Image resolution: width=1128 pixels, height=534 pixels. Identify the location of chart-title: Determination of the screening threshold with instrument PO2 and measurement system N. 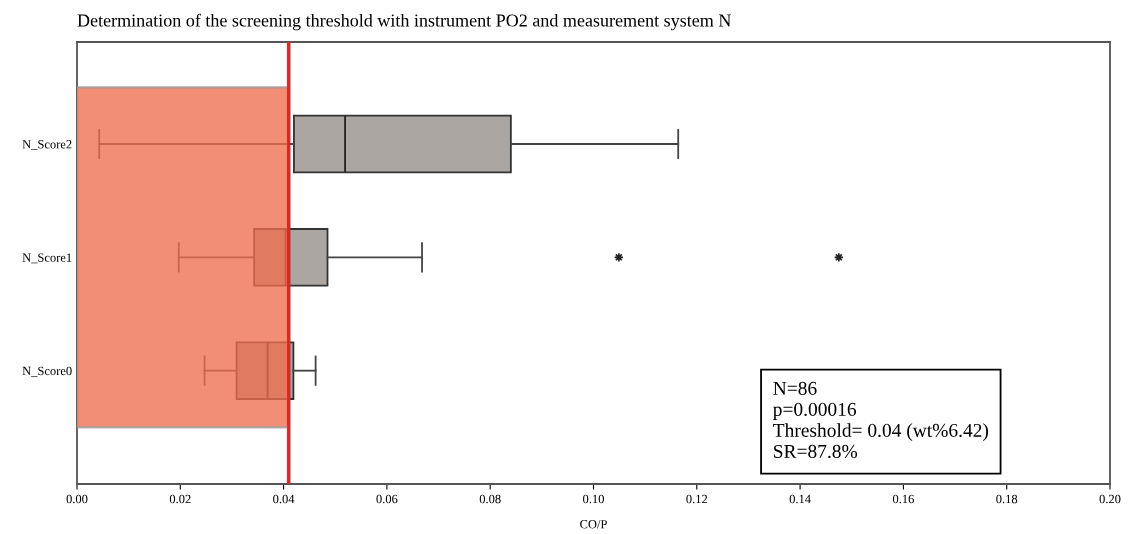
(404, 22).